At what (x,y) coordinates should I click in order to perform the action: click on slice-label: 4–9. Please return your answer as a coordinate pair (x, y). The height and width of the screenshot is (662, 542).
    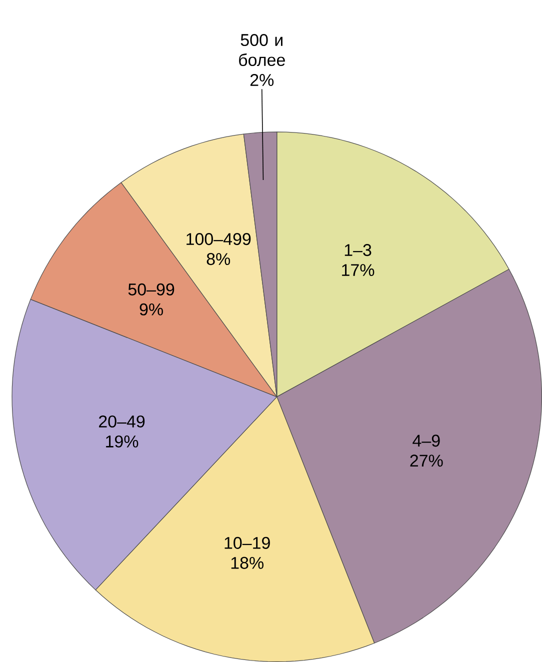
    Looking at the image, I should click on (426, 440).